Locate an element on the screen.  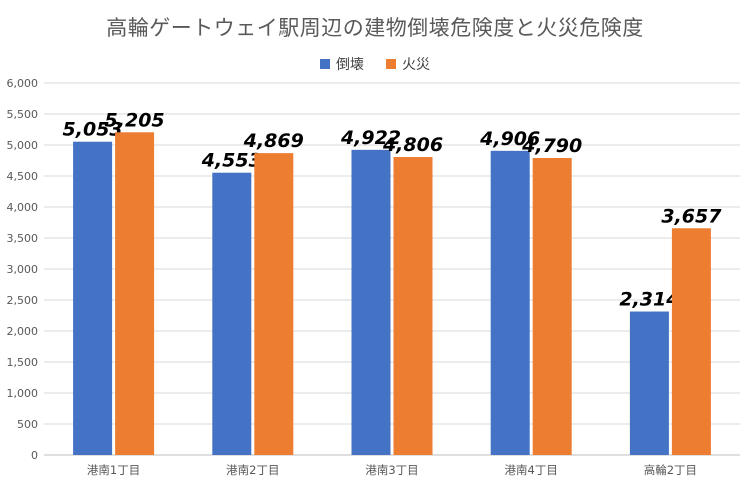
y-tick-label: 3,500 is located at coordinates (23, 238).